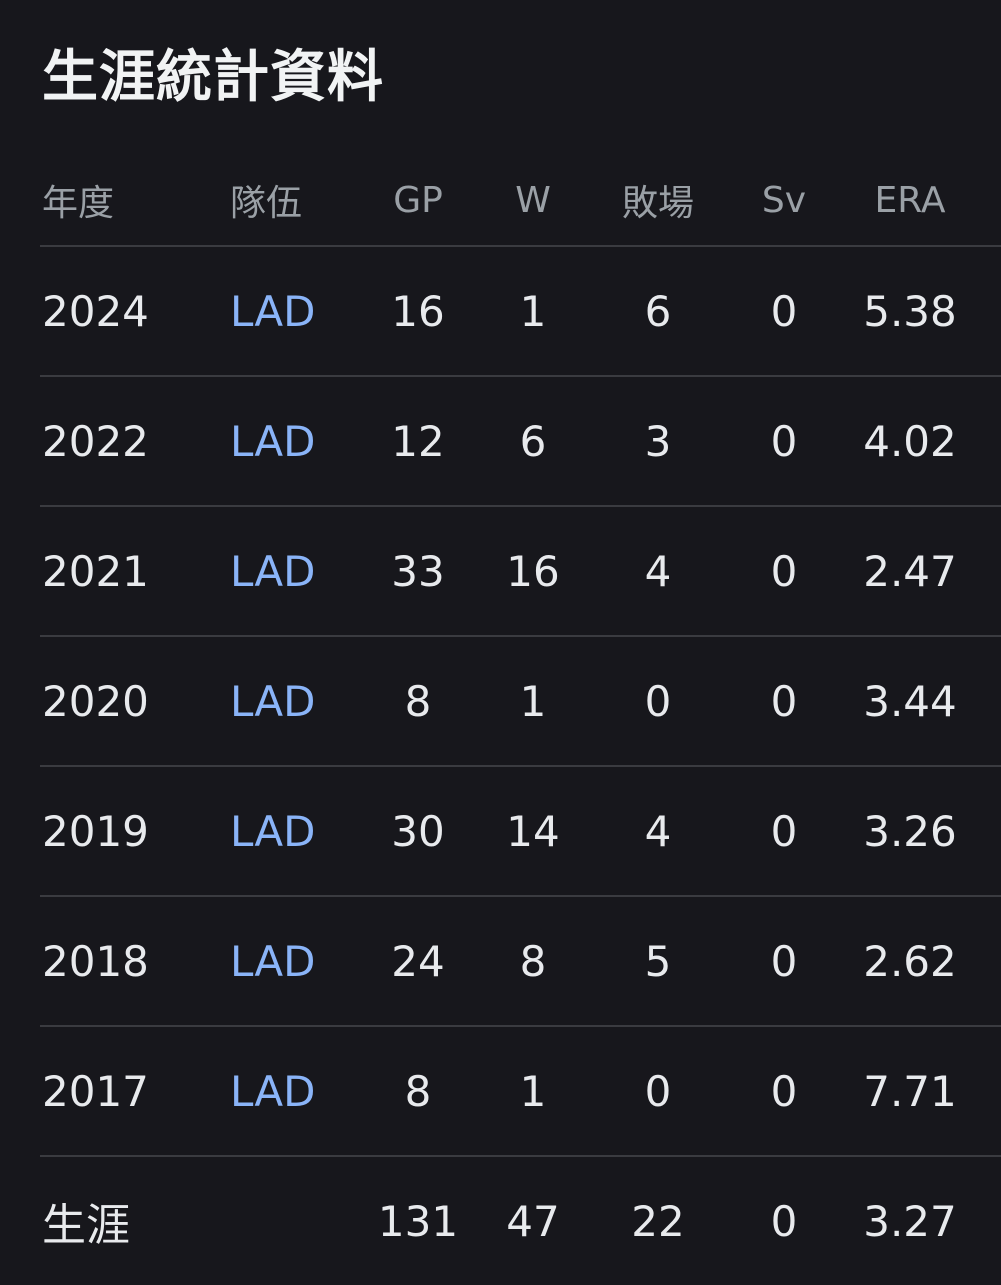 The image size is (1001, 1285). What do you see at coordinates (533, 961) in the screenshot?
I see `w-cell: 8` at bounding box center [533, 961].